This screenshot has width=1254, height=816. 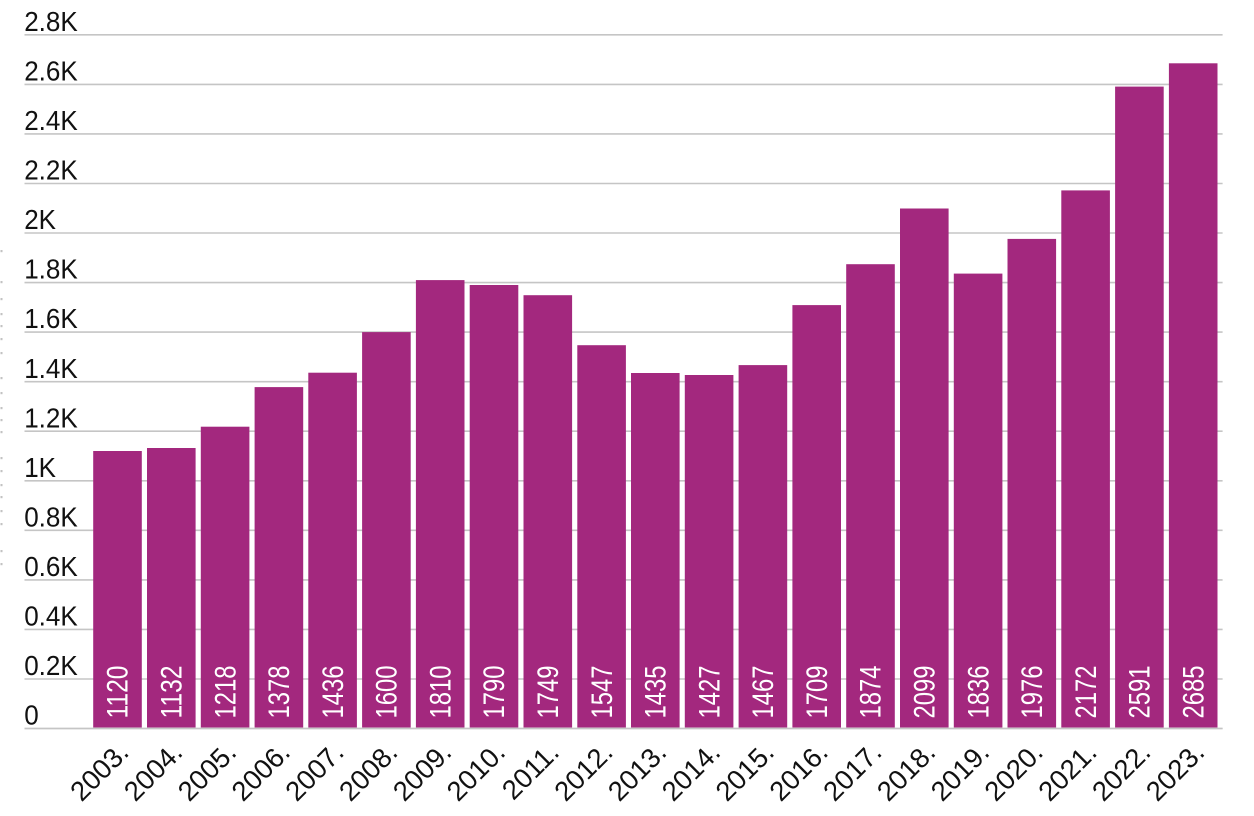 What do you see at coordinates (51, 120) in the screenshot?
I see `svg-text: 2.4K` at bounding box center [51, 120].